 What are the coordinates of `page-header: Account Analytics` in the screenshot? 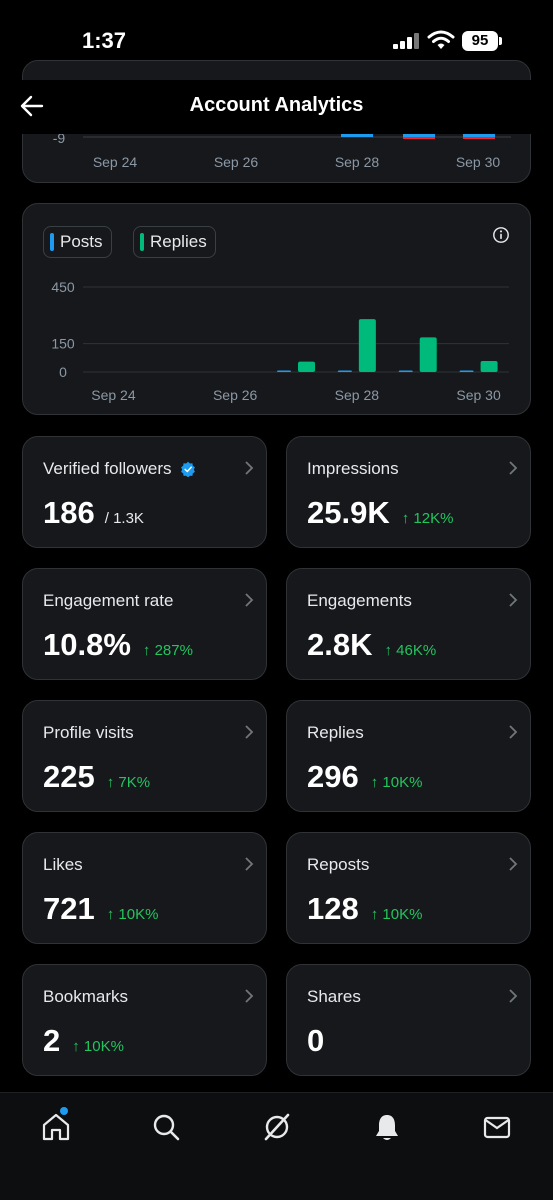 It's located at (276, 107).